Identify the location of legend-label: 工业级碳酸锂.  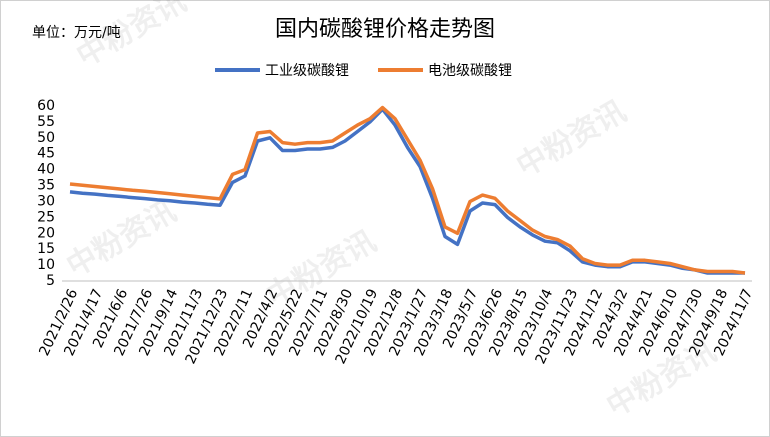
(307, 71).